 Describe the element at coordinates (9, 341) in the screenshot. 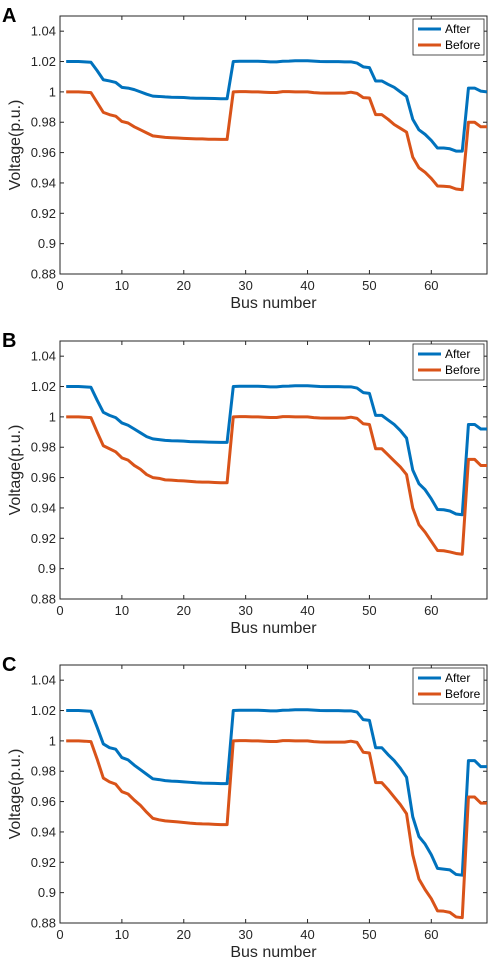

I see `panel-label: B` at that location.